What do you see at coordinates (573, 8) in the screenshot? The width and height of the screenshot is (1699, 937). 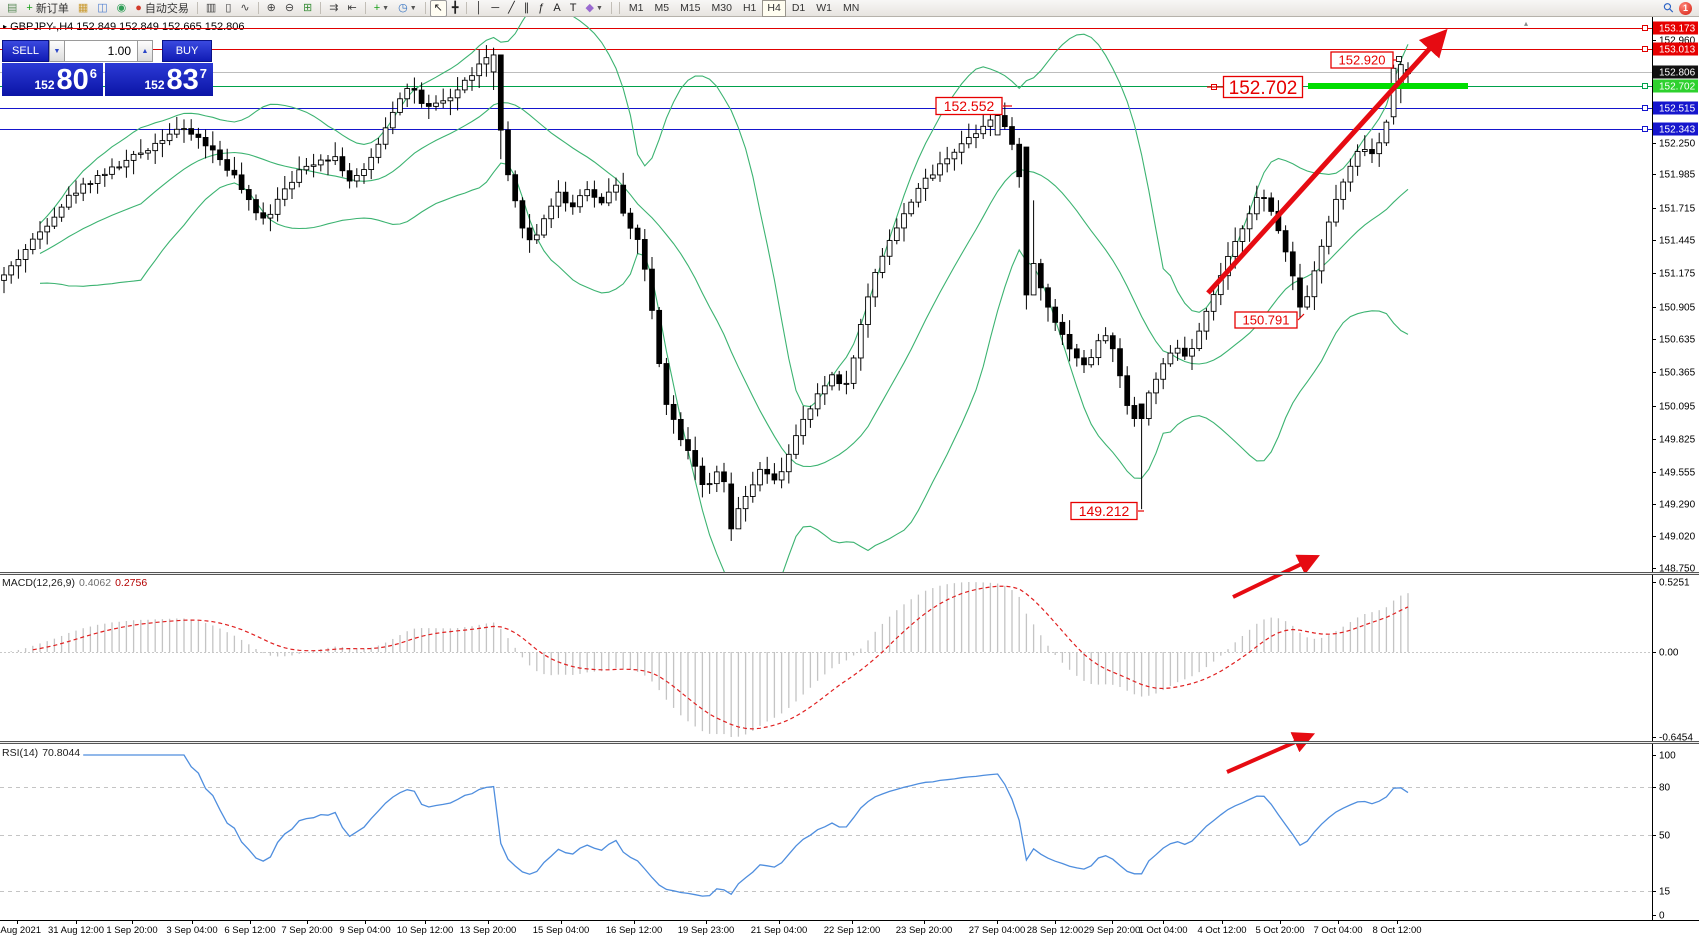 I see `label-icon: T` at bounding box center [573, 8].